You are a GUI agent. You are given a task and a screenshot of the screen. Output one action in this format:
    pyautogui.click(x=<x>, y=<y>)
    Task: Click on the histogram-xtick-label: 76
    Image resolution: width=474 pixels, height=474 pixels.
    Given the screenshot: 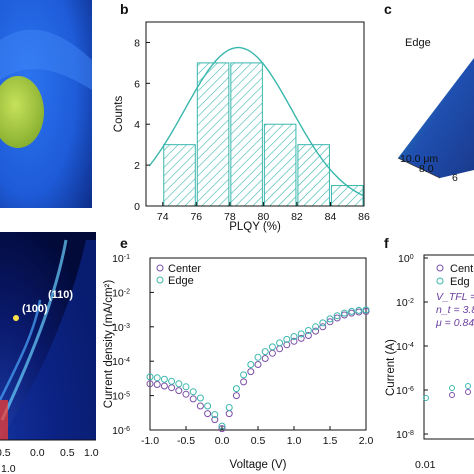 What is the action you would take?
    pyautogui.click(x=196, y=217)
    